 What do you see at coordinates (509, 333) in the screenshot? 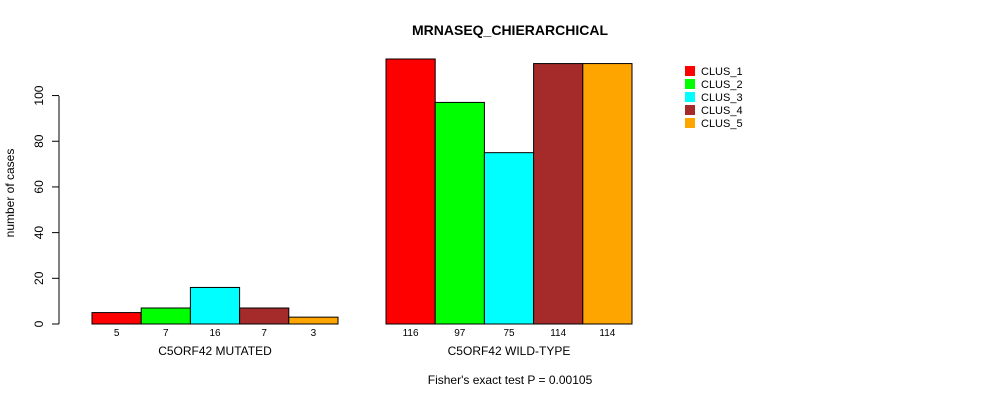
I see `bar-count-label: 75` at bounding box center [509, 333].